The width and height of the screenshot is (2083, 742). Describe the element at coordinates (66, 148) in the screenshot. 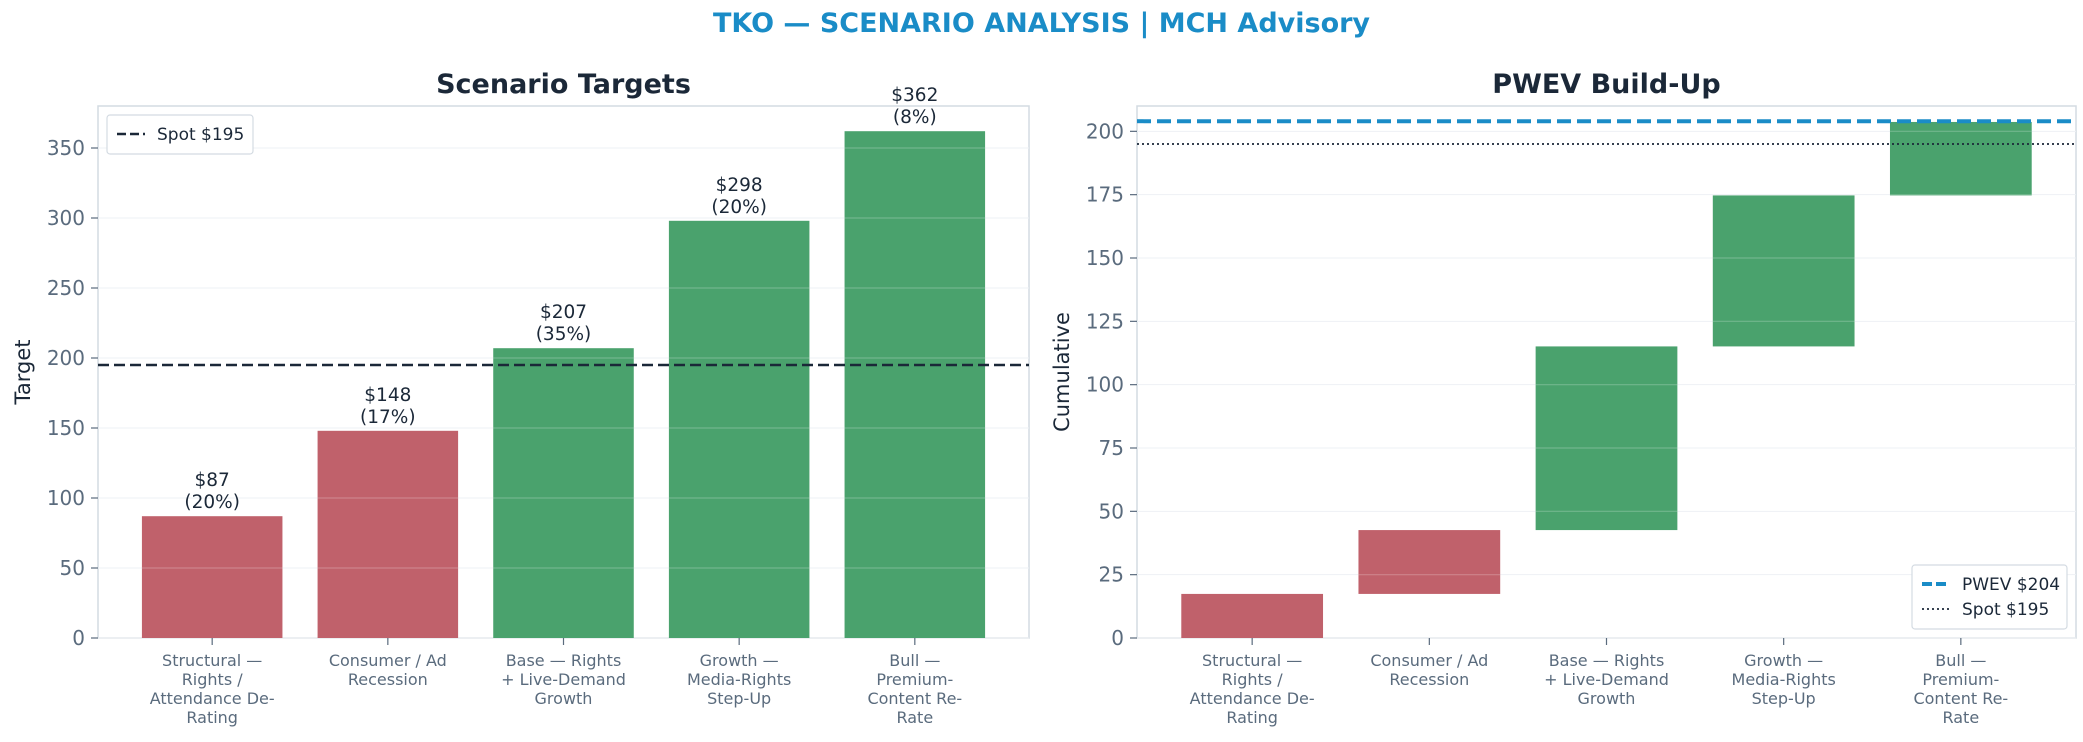

I see `y-tick-label: 350` at that location.